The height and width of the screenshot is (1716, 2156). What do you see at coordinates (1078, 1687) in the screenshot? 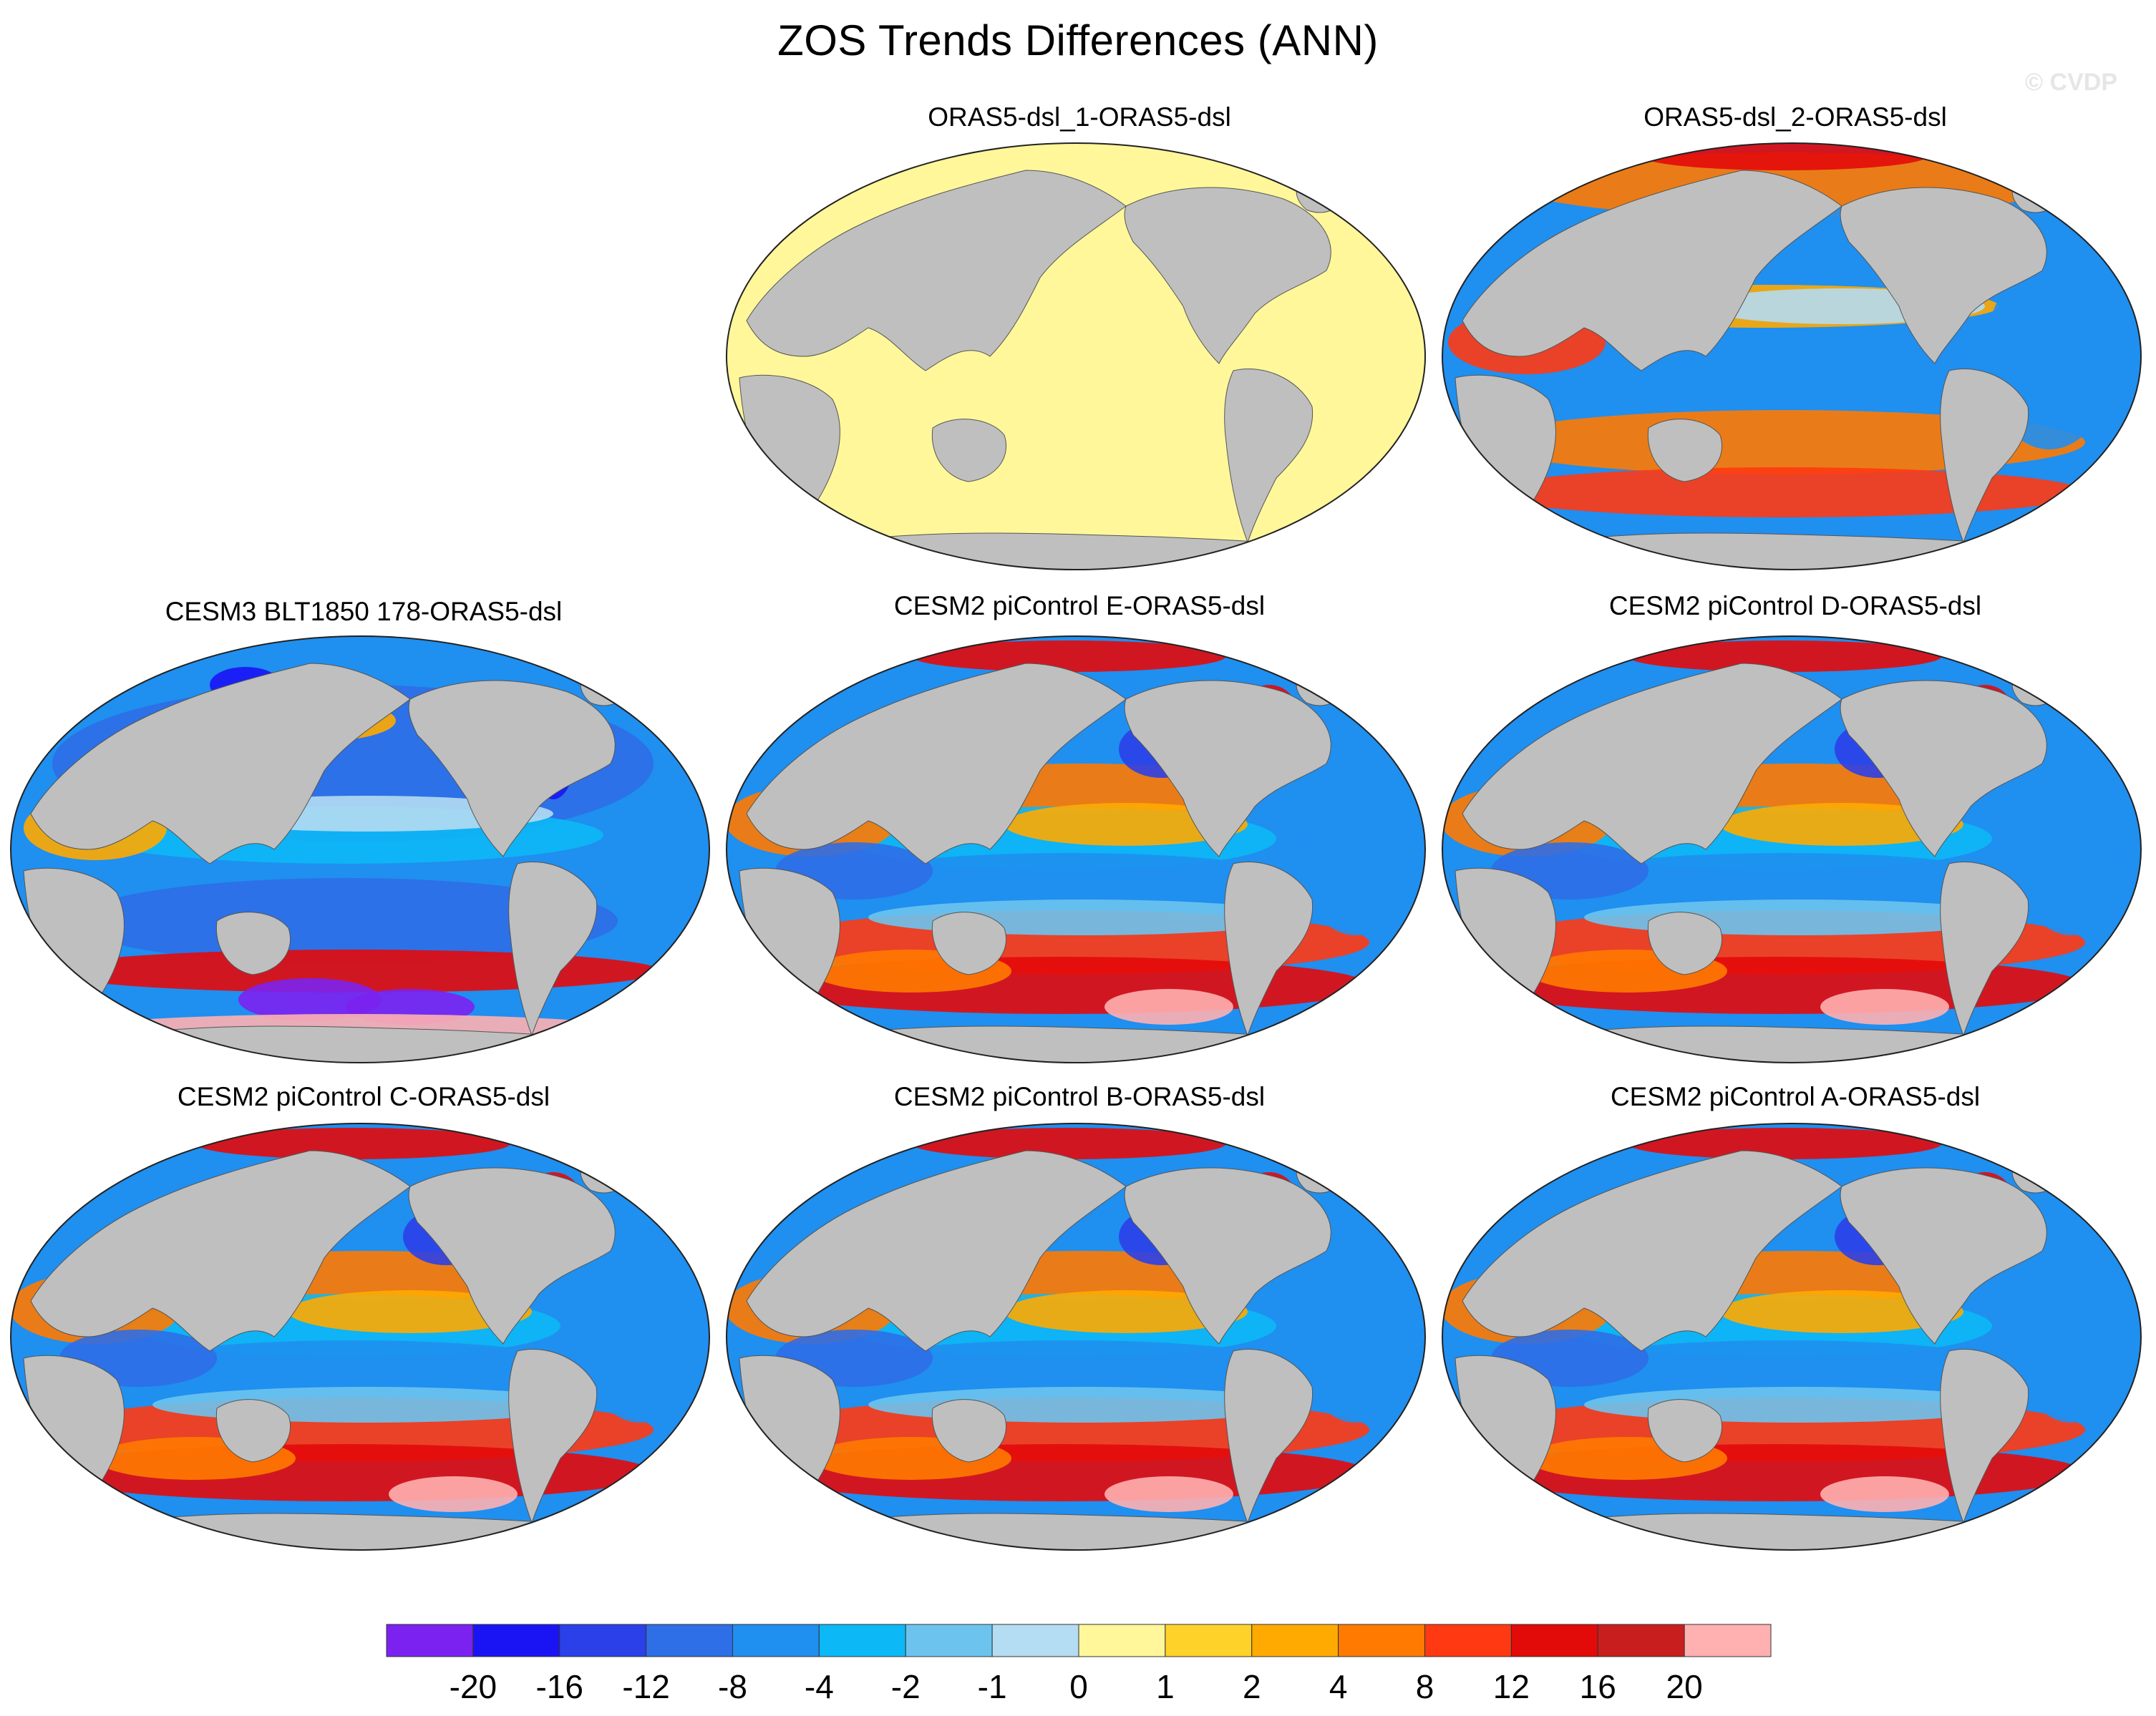
I see `colorbar-tick-label: 0` at bounding box center [1078, 1687].